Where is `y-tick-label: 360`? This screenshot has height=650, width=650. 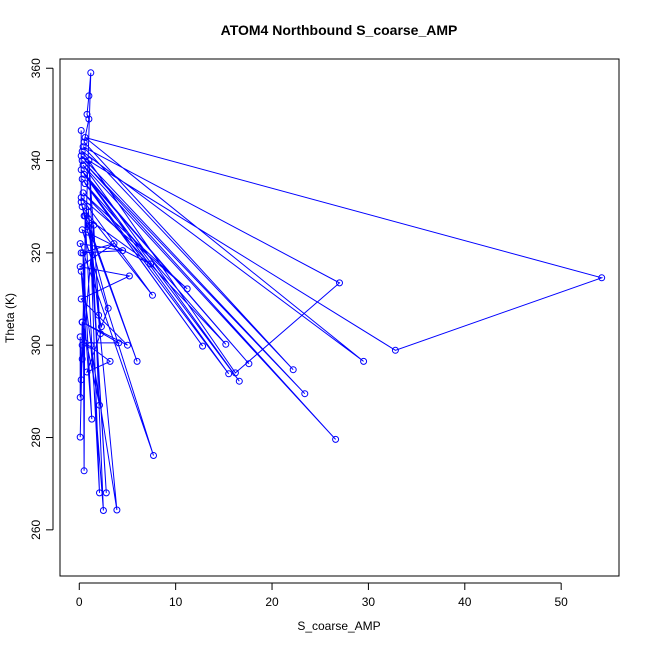
y-tick-label: 360 is located at coordinates (36, 68).